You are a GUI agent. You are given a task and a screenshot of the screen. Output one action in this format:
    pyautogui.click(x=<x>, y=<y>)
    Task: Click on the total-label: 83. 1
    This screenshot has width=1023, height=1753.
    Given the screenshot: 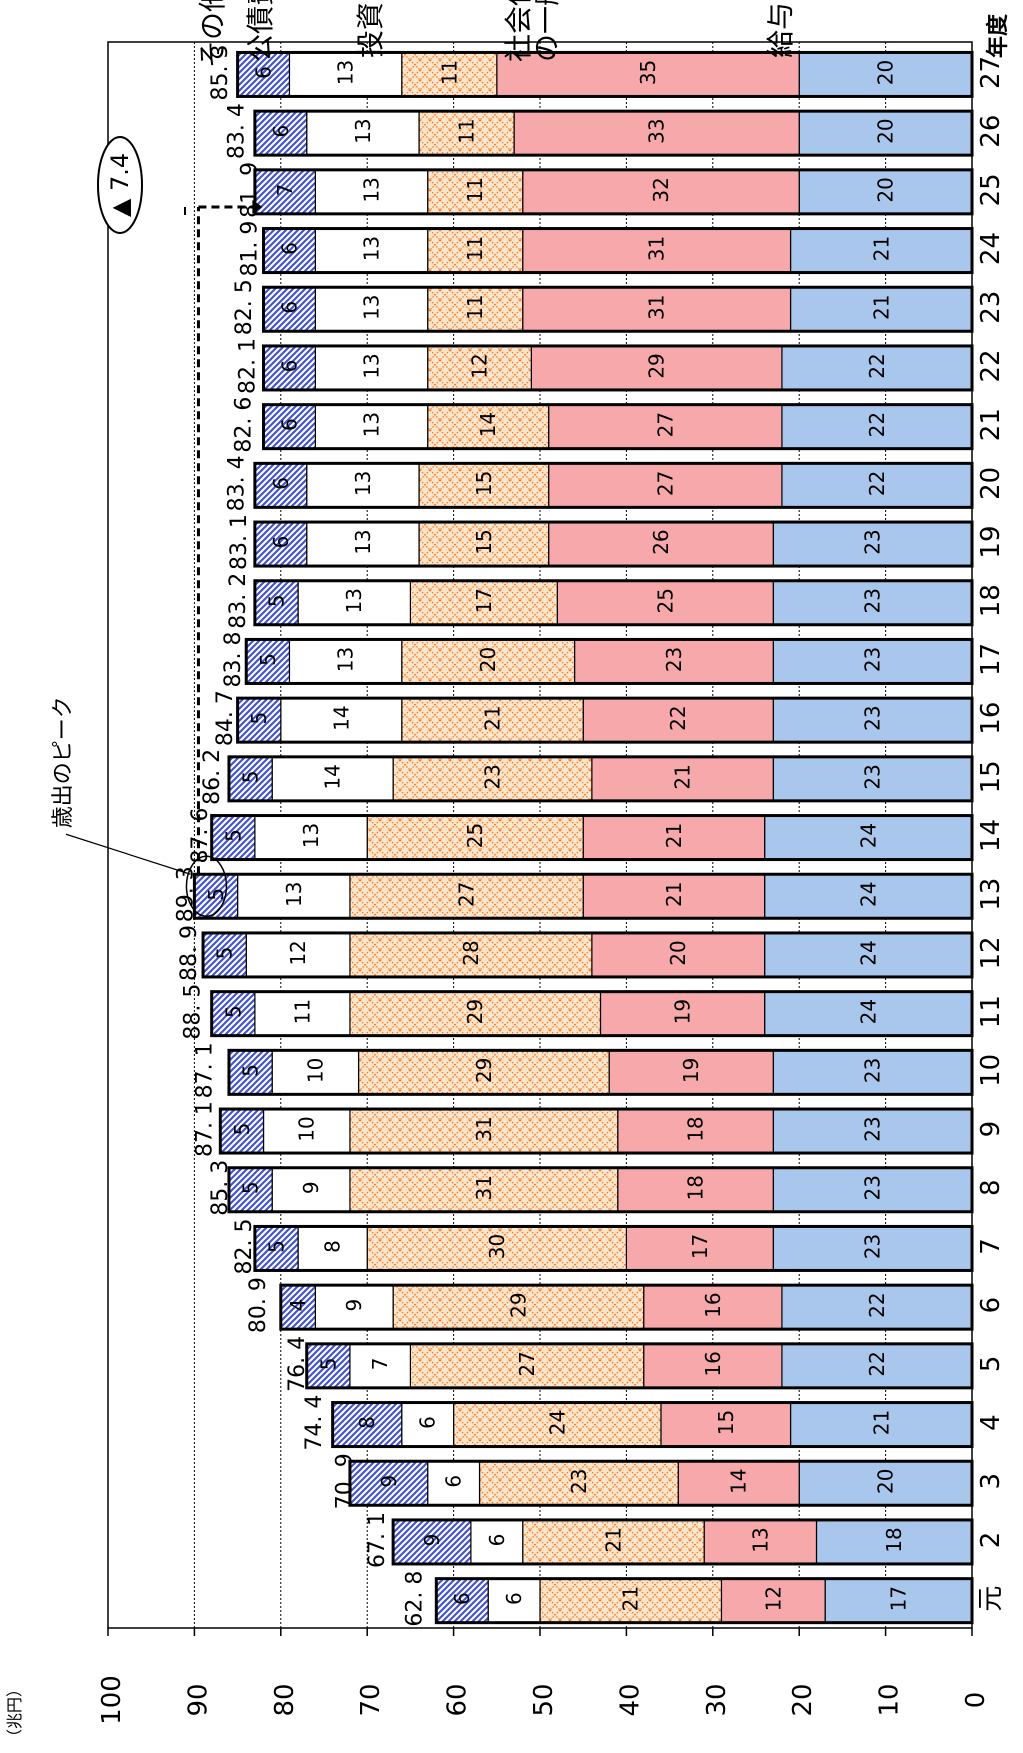 What is the action you would take?
    pyautogui.click(x=239, y=542)
    